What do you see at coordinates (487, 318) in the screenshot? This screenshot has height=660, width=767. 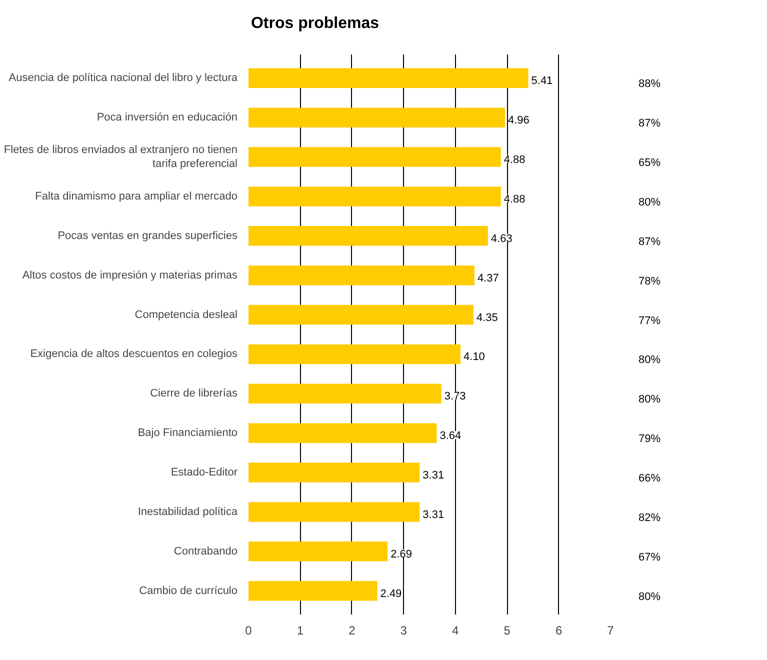 I see `data-label: 4.35` at bounding box center [487, 318].